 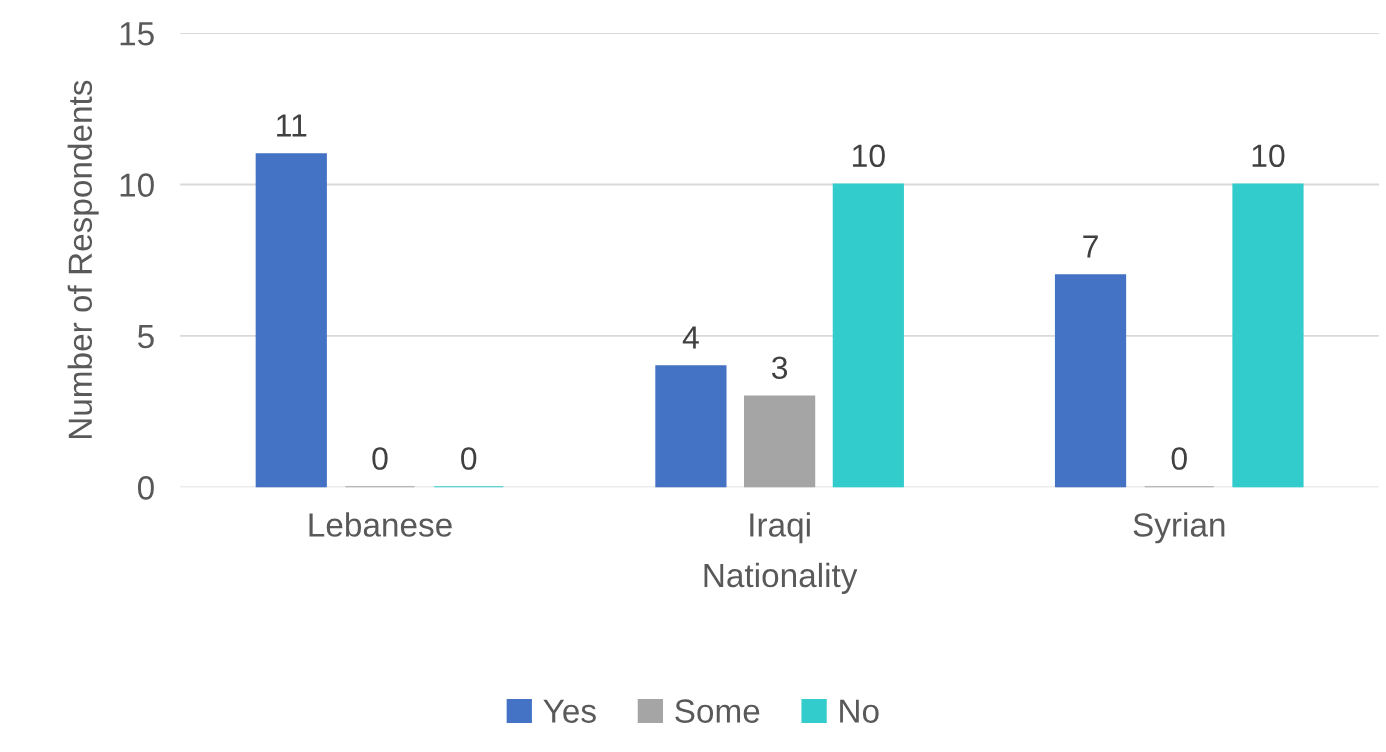 What do you see at coordinates (137, 185) in the screenshot?
I see `y-tick-label: 10` at bounding box center [137, 185].